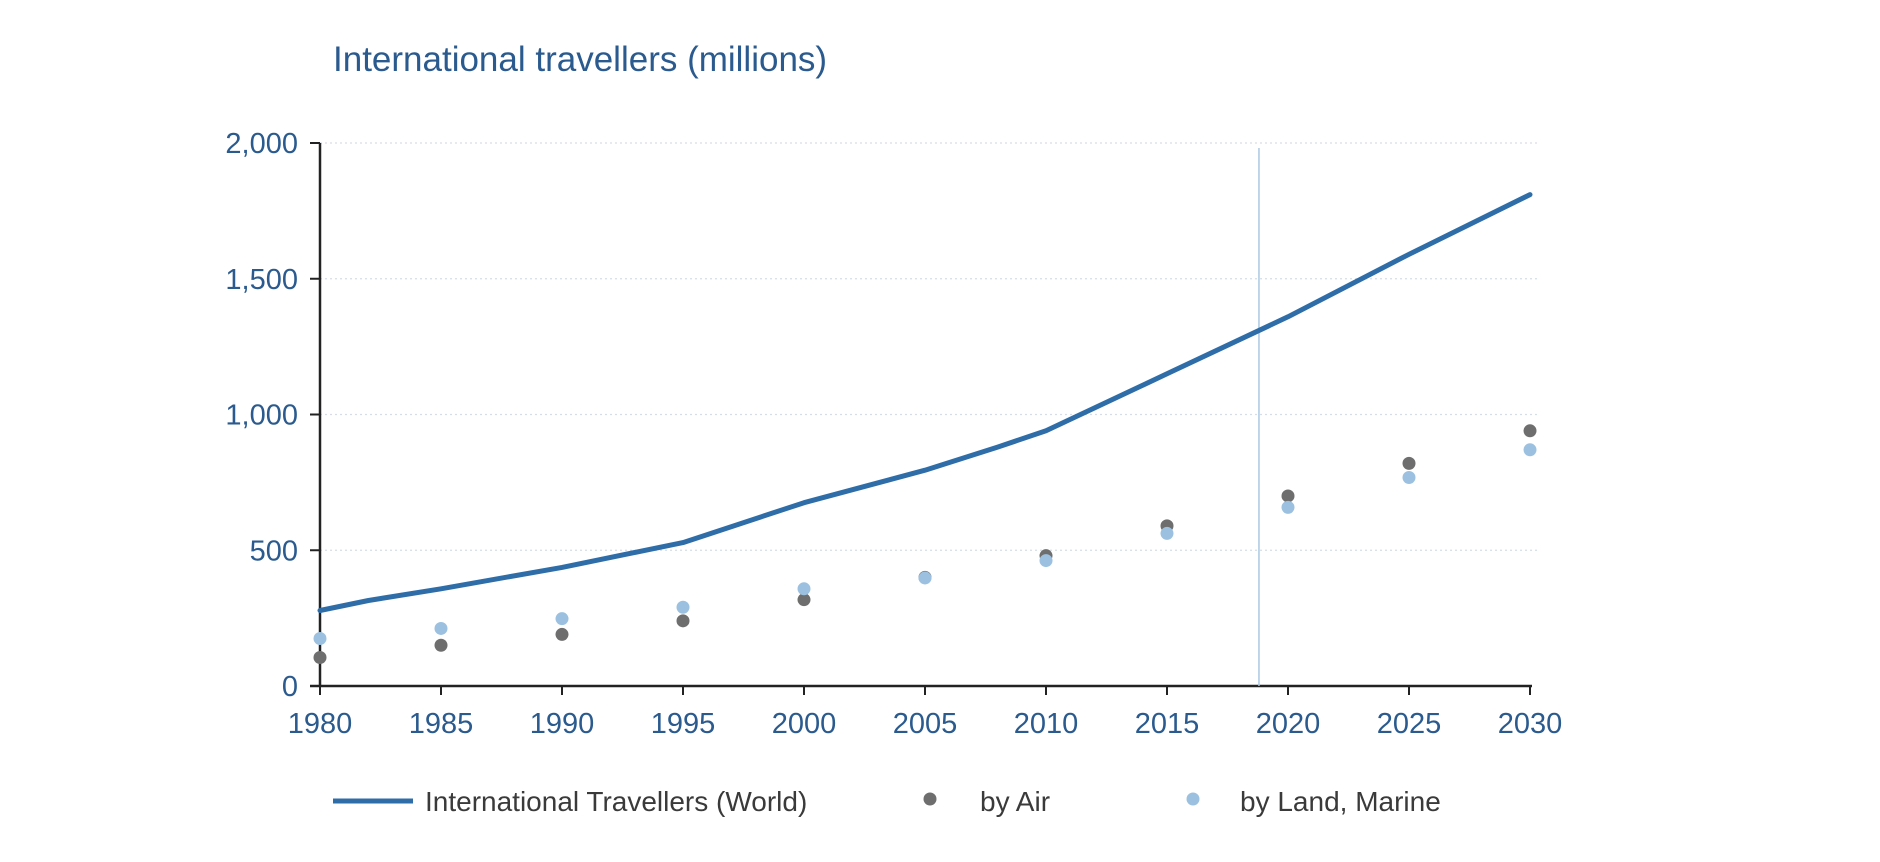 Image resolution: width=1880 pixels, height=862 pixels. Describe the element at coordinates (1409, 477) in the screenshot. I see `point-land-2025` at that location.